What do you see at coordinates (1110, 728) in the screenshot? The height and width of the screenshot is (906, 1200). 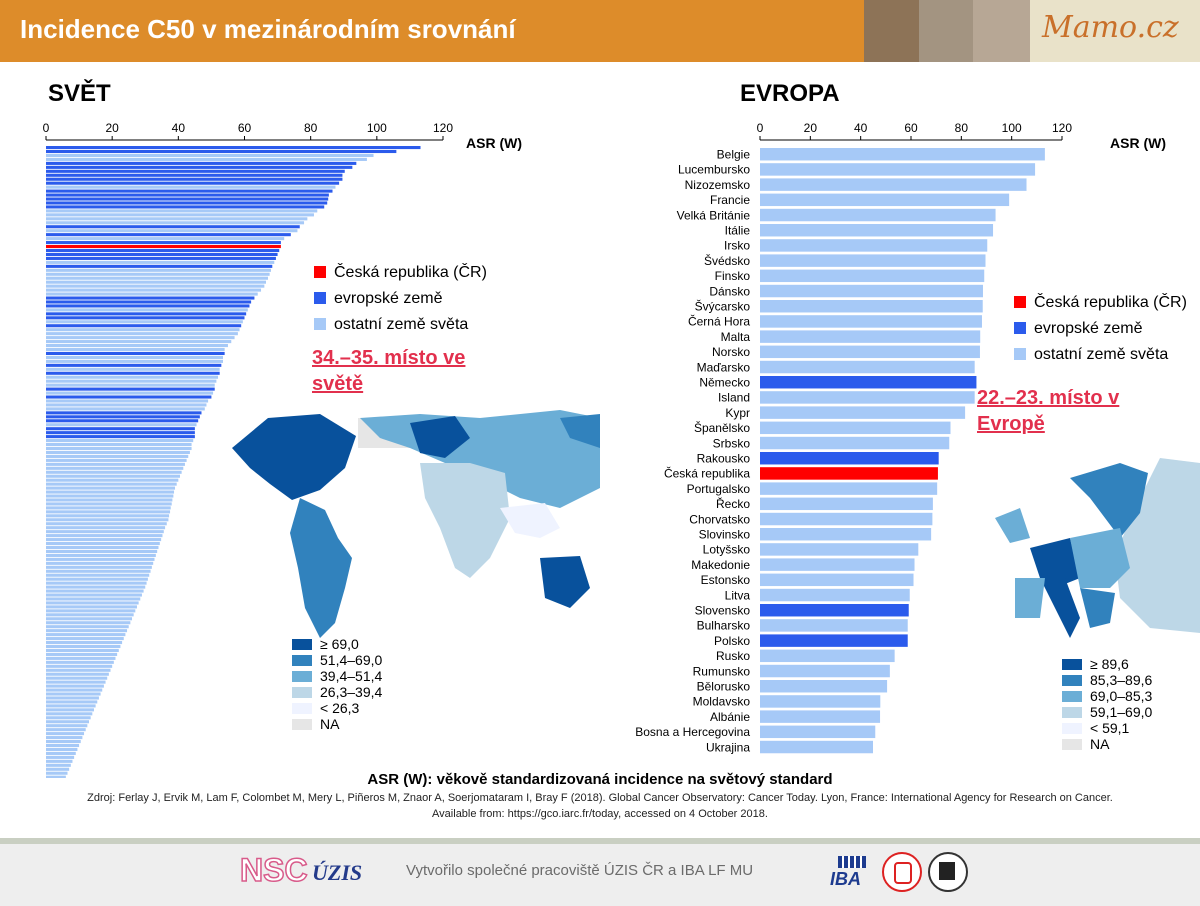 I see `map-legend-label: < 59,1` at bounding box center [1110, 728].